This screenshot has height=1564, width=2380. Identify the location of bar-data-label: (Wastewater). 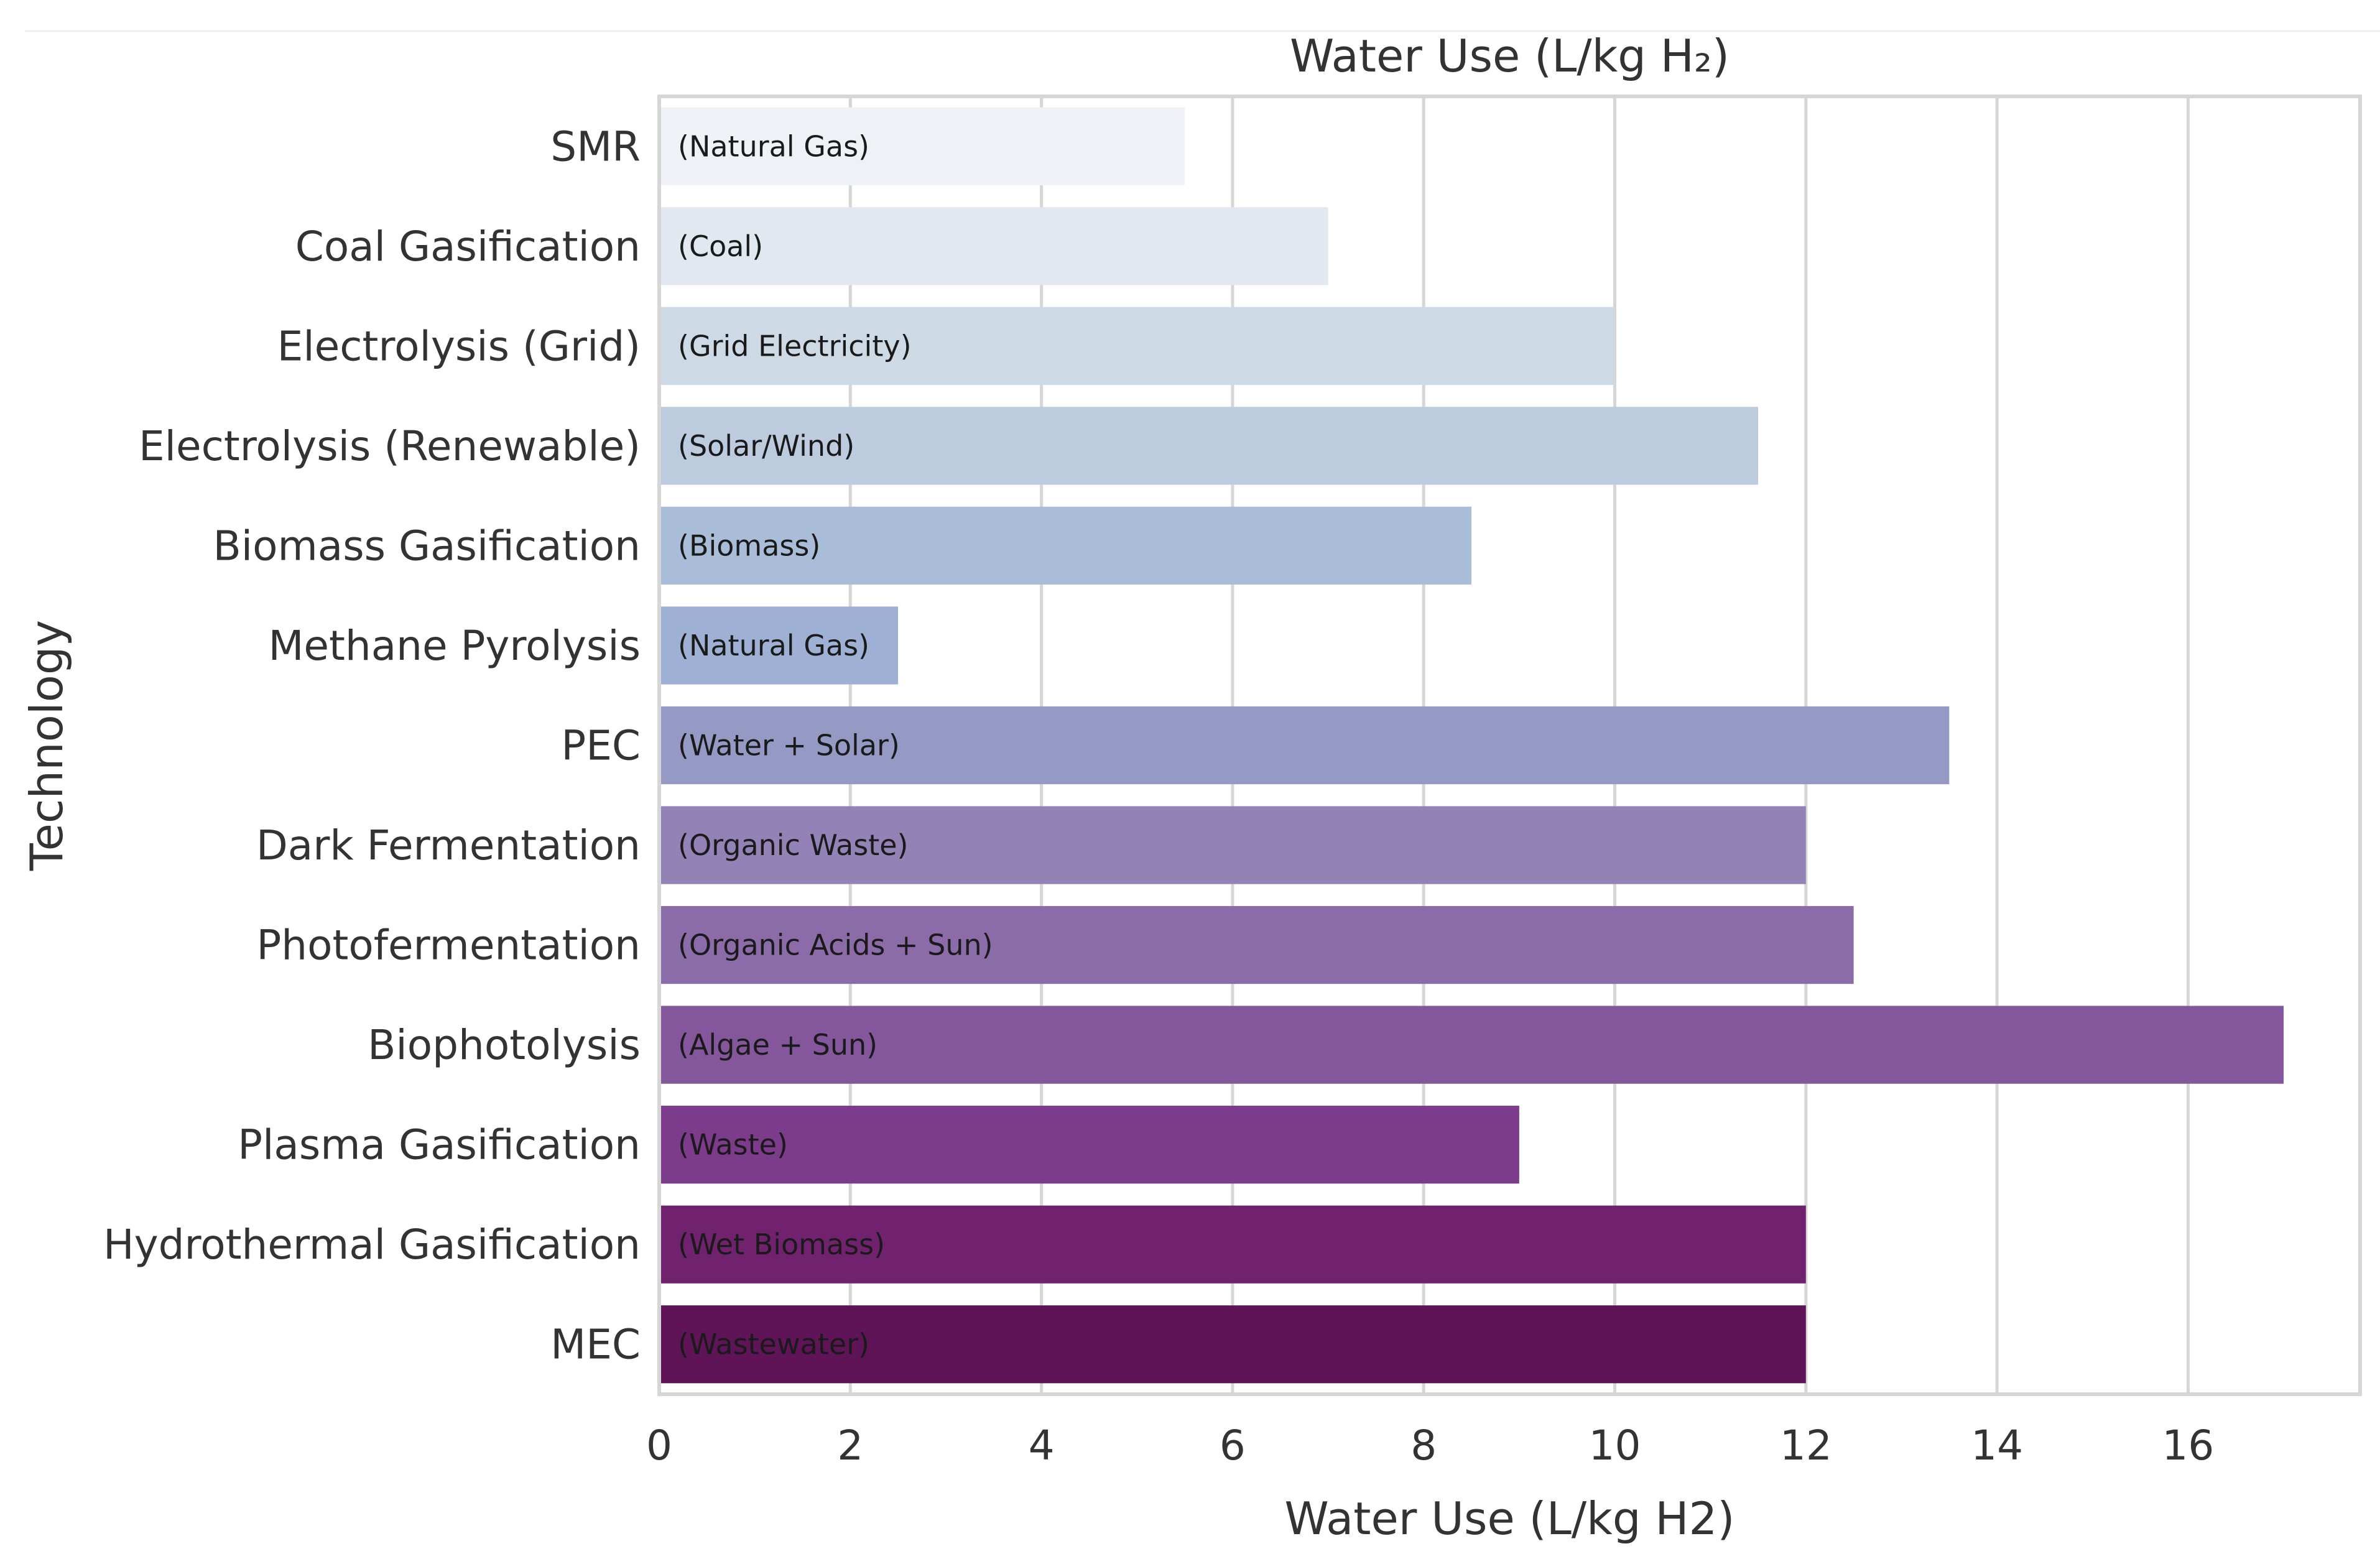
(773, 1344).